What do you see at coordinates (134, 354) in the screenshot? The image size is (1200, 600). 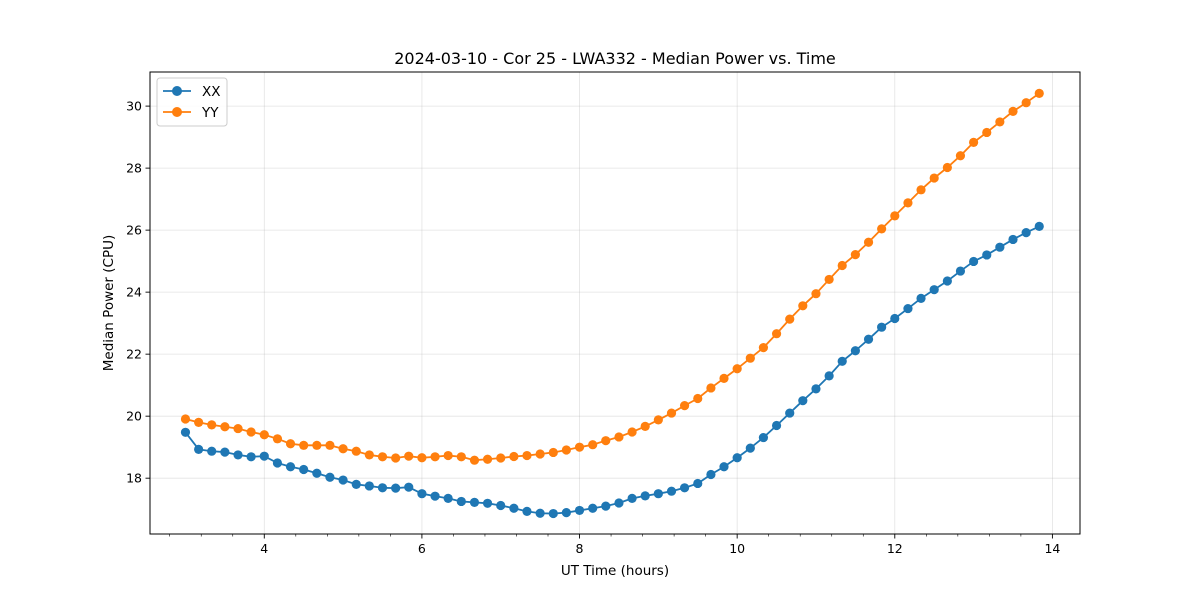 I see `y-tick-label: 22` at bounding box center [134, 354].